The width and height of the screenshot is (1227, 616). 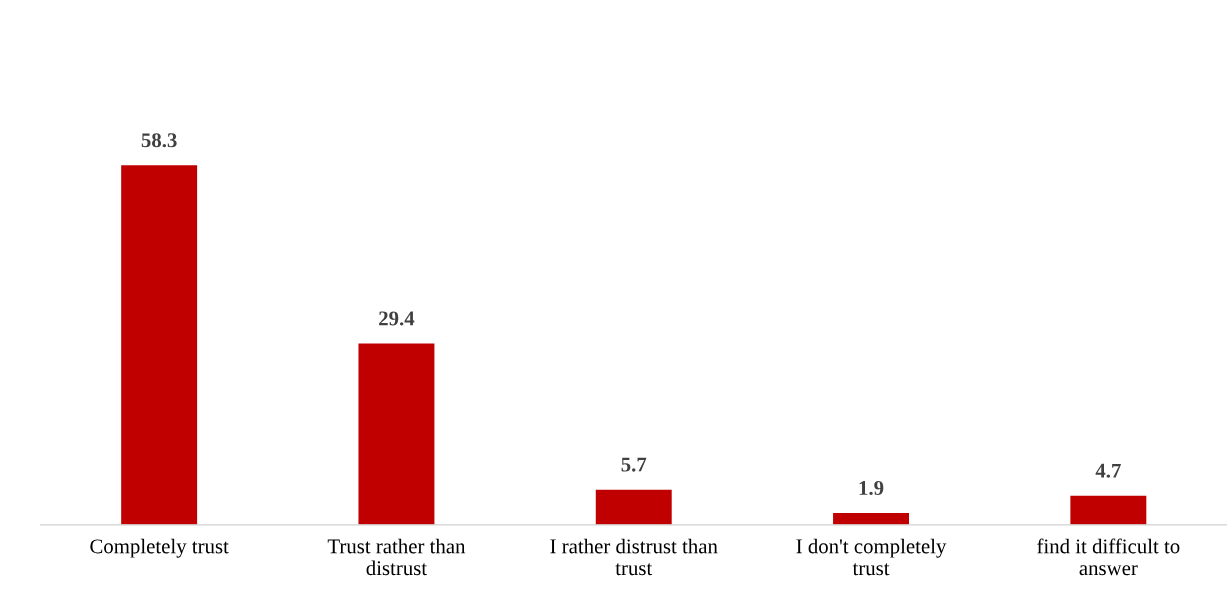 What do you see at coordinates (634, 464) in the screenshot?
I see `data-label: 5.7` at bounding box center [634, 464].